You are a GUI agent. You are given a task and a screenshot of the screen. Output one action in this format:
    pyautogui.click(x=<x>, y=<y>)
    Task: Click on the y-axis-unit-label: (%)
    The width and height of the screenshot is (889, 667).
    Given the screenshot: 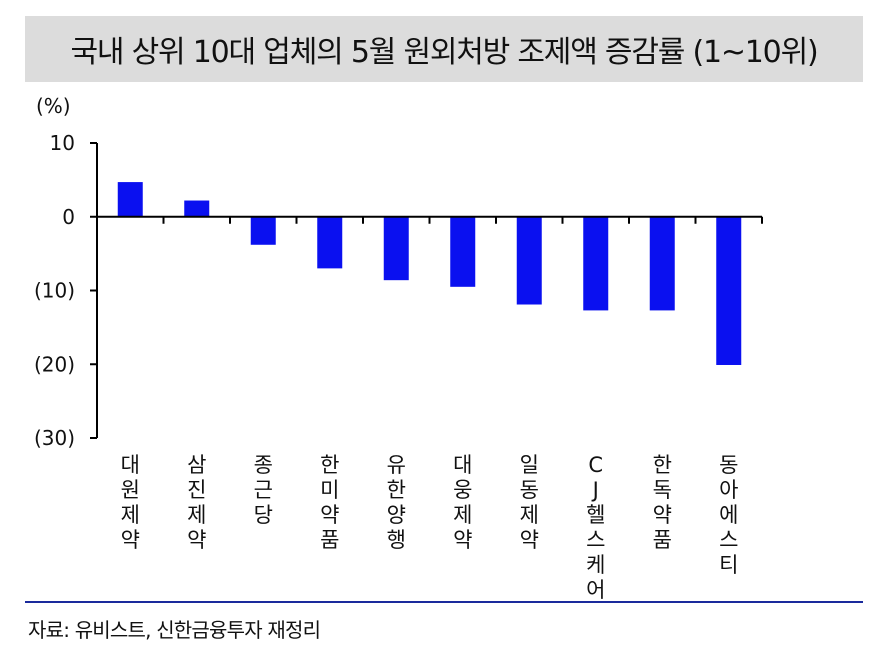 What is the action you would take?
    pyautogui.click(x=53, y=106)
    